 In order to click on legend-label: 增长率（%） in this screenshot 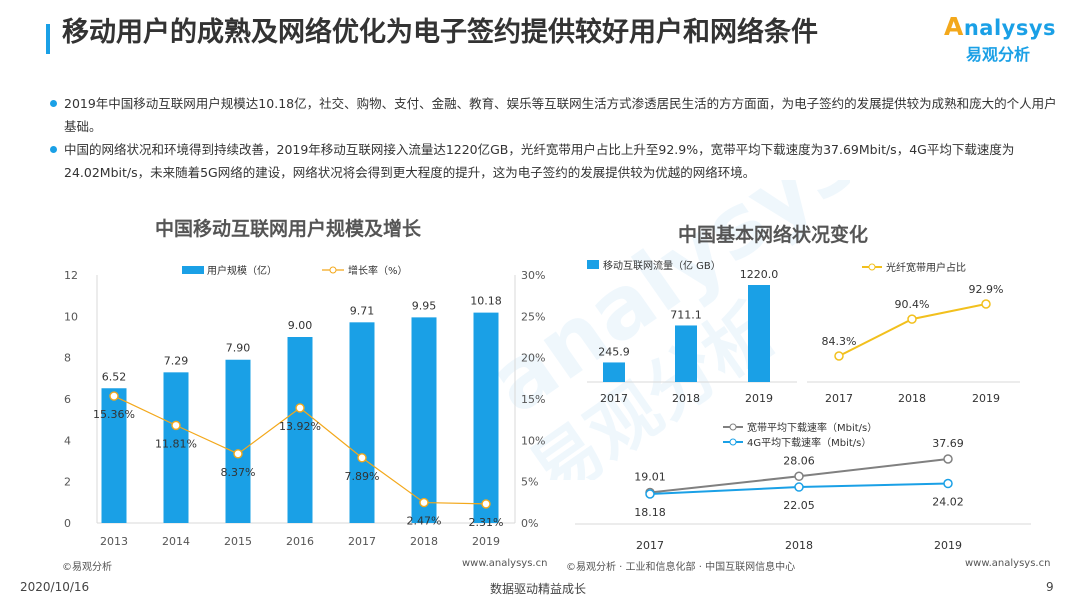, I will do `click(378, 270)`.